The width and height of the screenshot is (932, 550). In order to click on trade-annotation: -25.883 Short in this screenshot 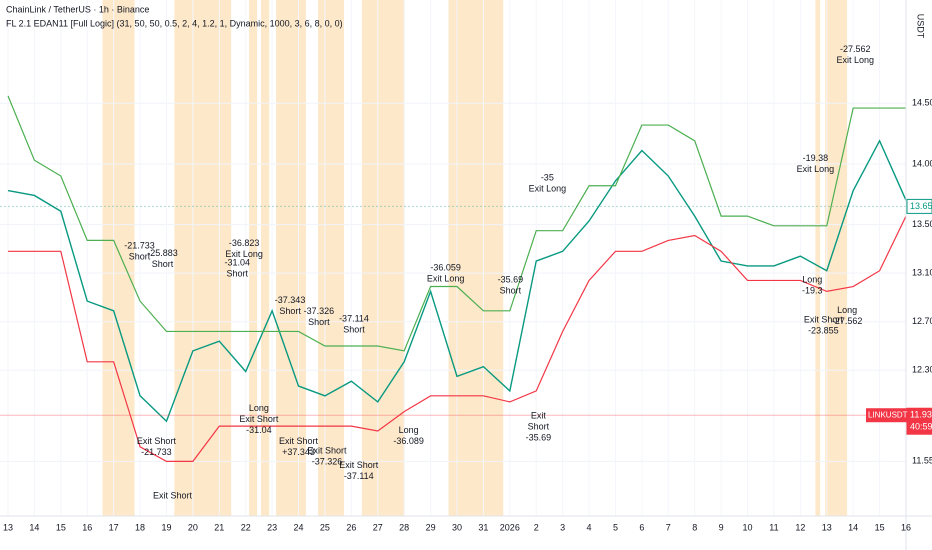, I will do `click(162, 258)`.